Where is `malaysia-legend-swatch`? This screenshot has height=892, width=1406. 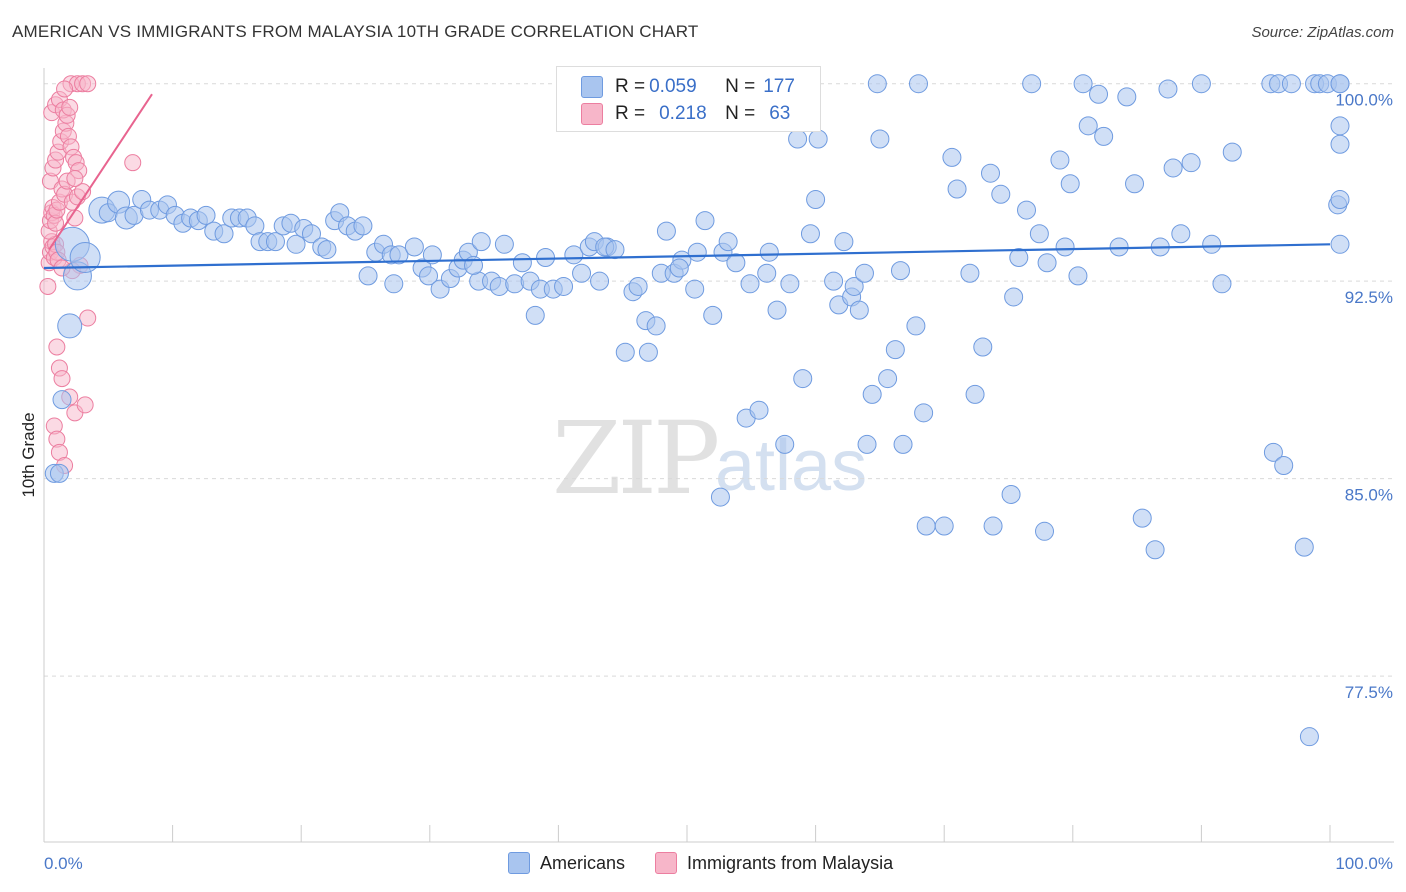
malaysia-legend-swatch is located at coordinates (666, 863).